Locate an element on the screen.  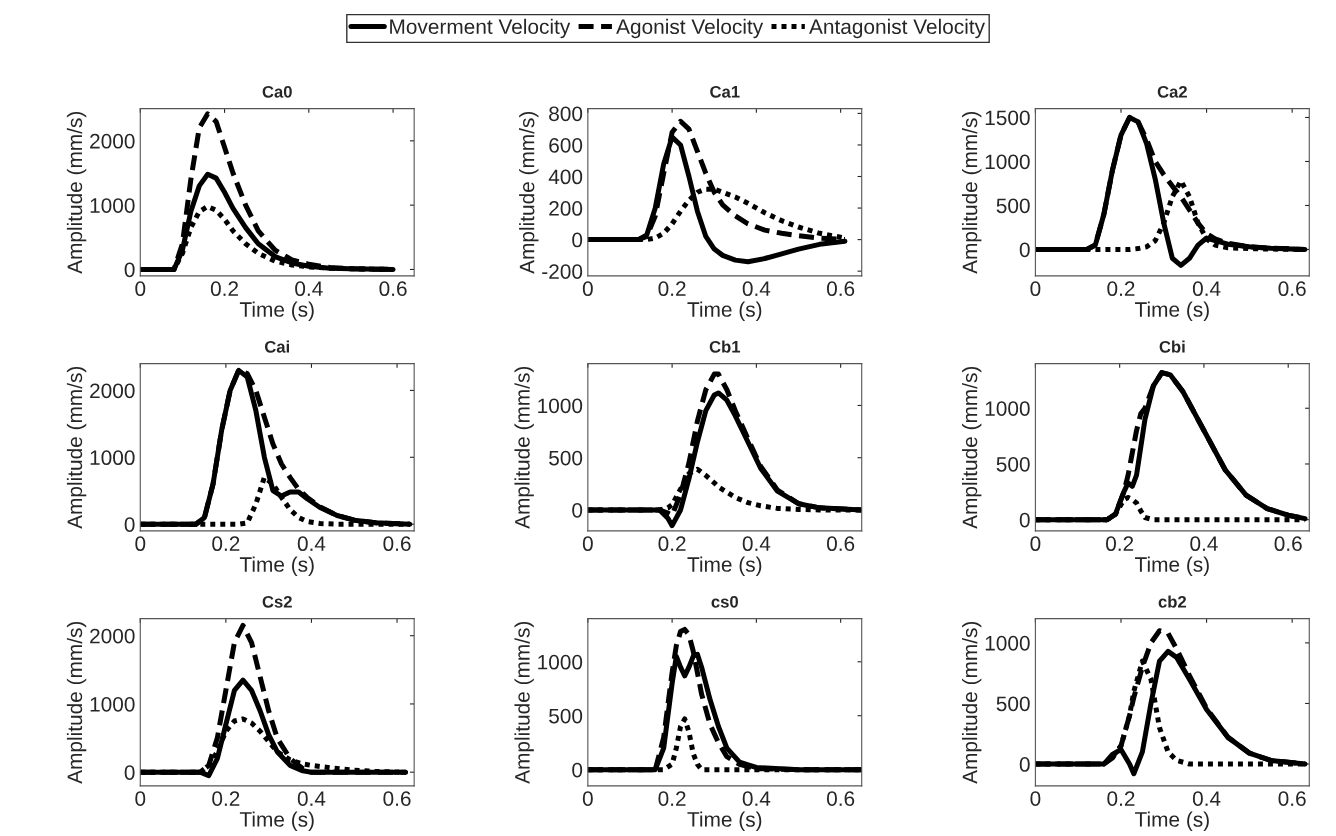
chart-title: Cs2 is located at coordinates (277, 601).